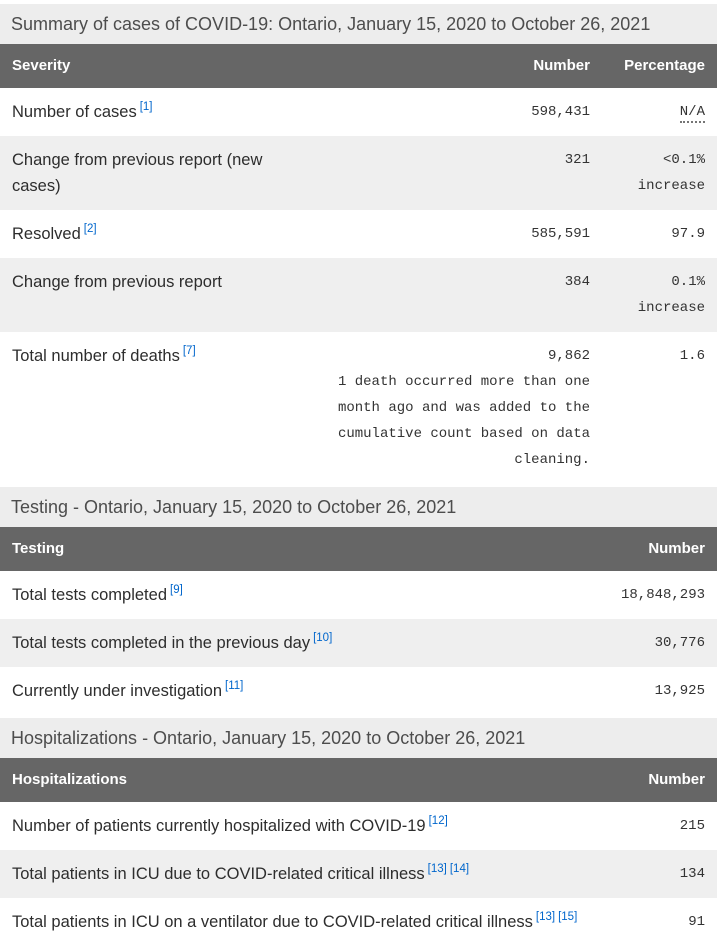 The height and width of the screenshot is (938, 717). I want to click on metric-label: Change from previous report (new cases), so click(137, 173).